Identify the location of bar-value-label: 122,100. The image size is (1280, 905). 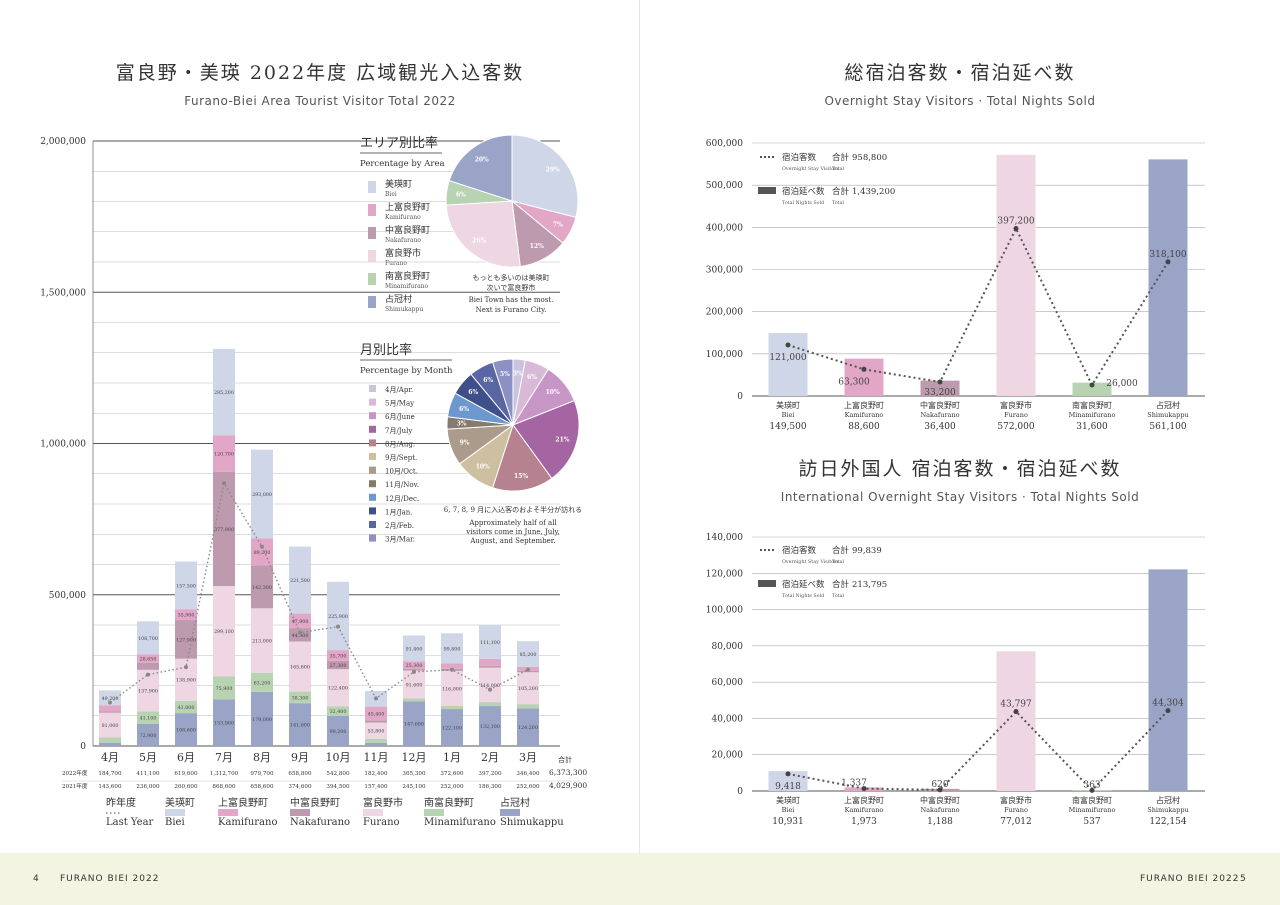
(452, 729).